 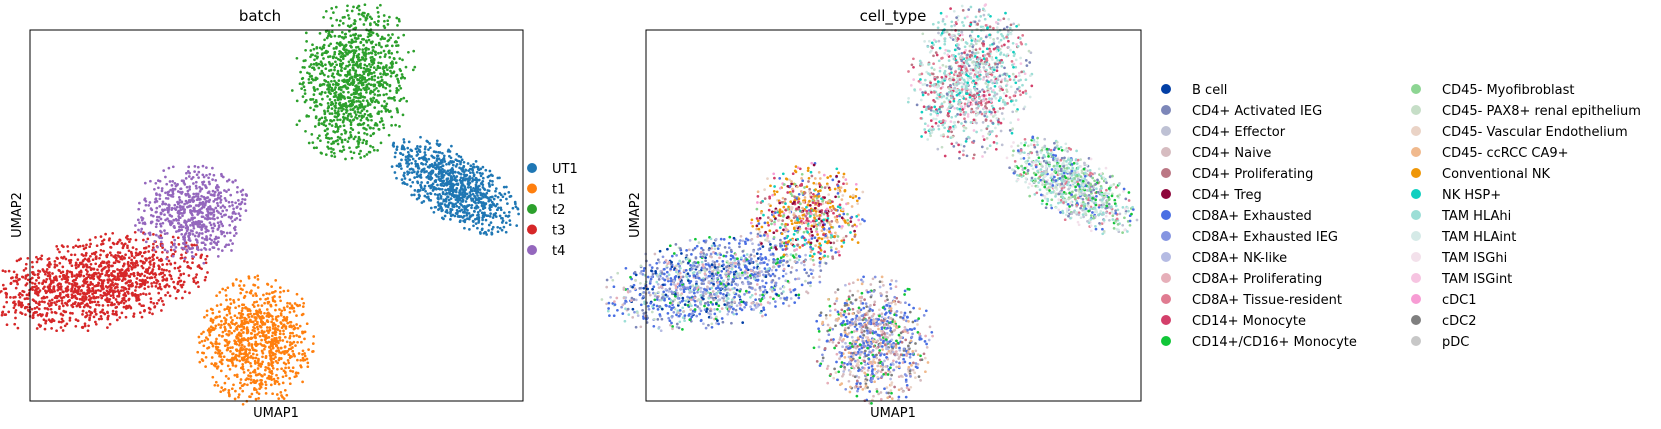 What do you see at coordinates (532, 229) in the screenshot?
I see `legend-marker-t3` at bounding box center [532, 229].